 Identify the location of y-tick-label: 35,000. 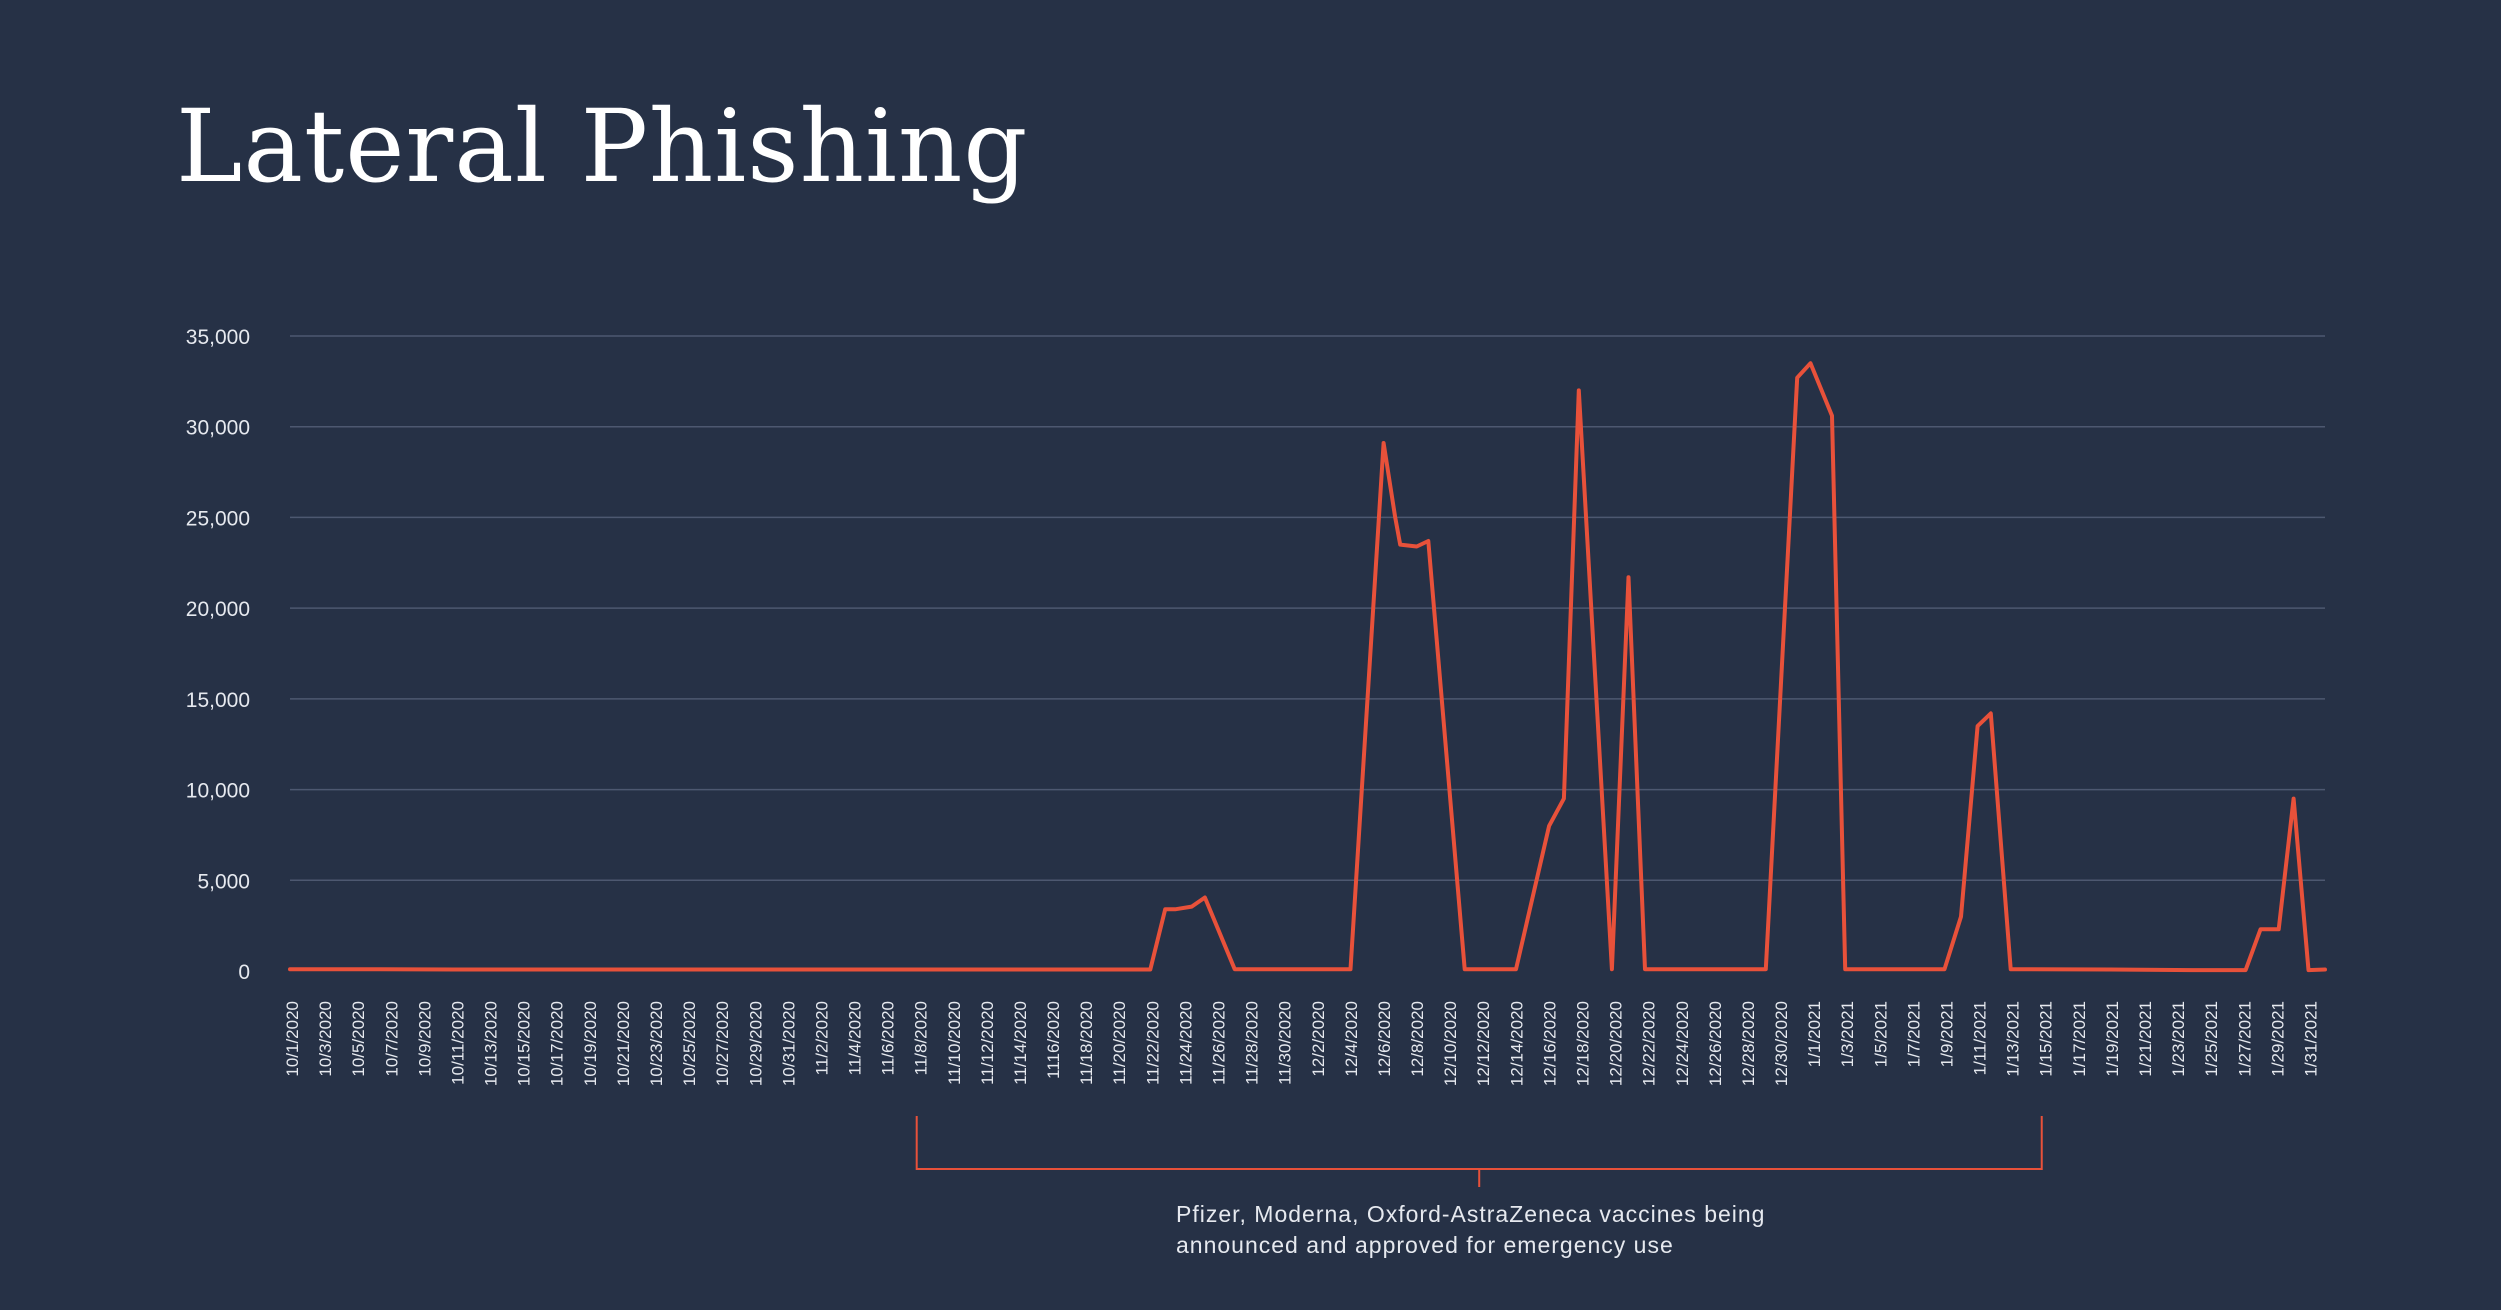
(218, 337).